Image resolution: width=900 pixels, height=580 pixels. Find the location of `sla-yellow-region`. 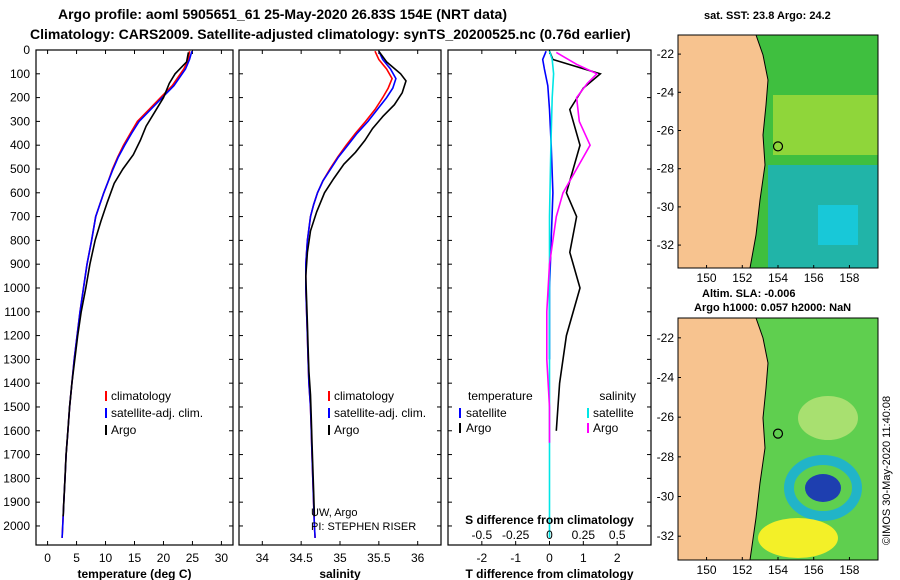

sla-yellow-region is located at coordinates (798, 538).